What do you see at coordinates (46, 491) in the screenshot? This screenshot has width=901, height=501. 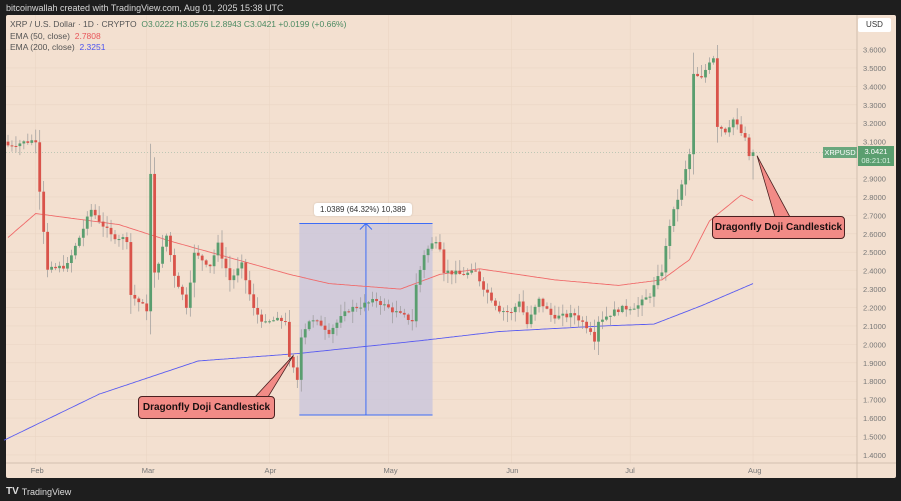 I see `footer-brand: TradingView` at bounding box center [46, 491].